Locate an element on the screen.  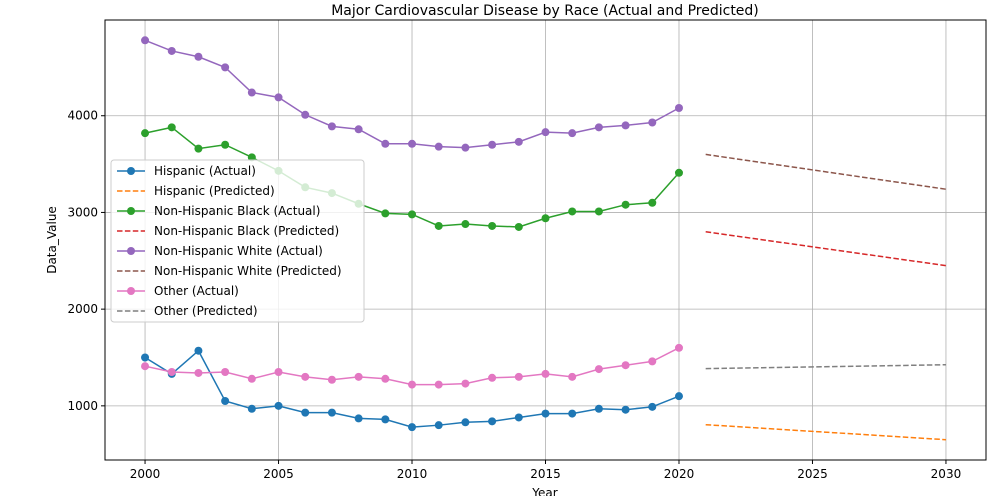
y-axis-label: Data_Value is located at coordinates (52, 240).